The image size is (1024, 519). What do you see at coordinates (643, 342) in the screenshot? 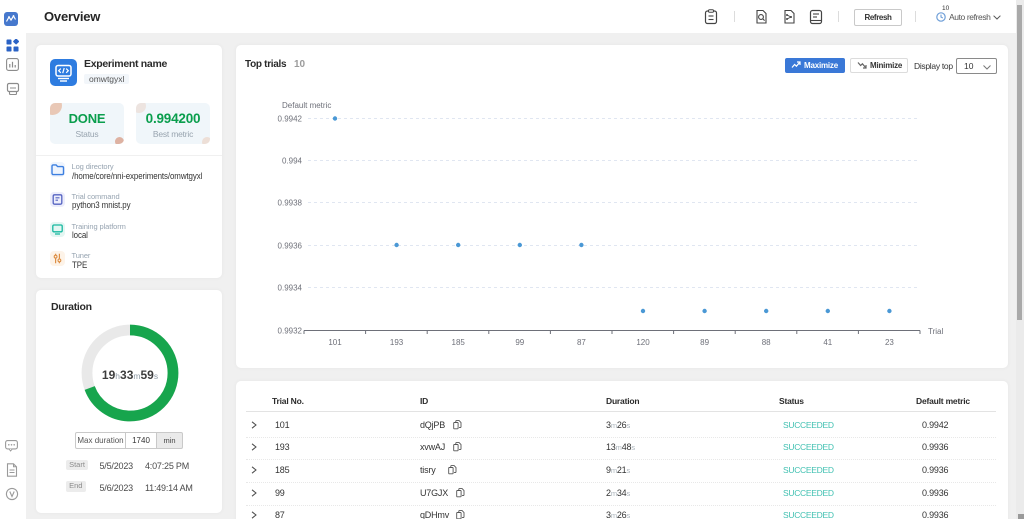
I see `svg-text: 120` at bounding box center [643, 342].